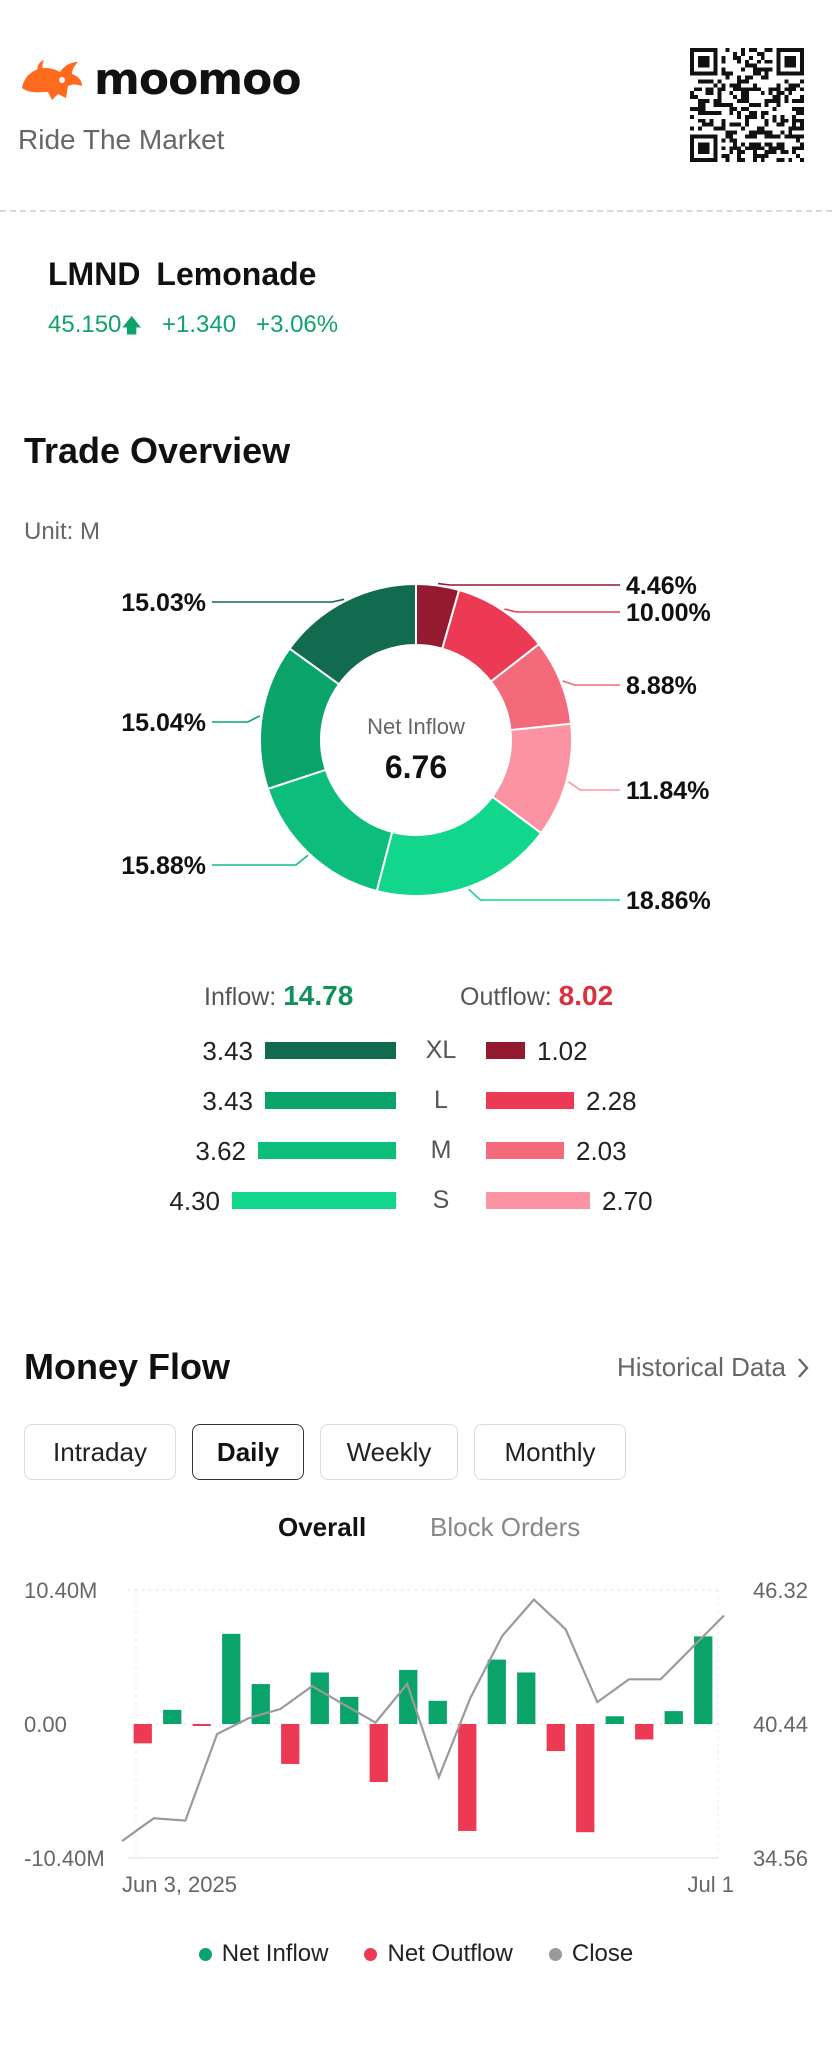 The width and height of the screenshot is (832, 2048). What do you see at coordinates (562, 1051) in the screenshot?
I see `outflow-amount: 1.02` at bounding box center [562, 1051].